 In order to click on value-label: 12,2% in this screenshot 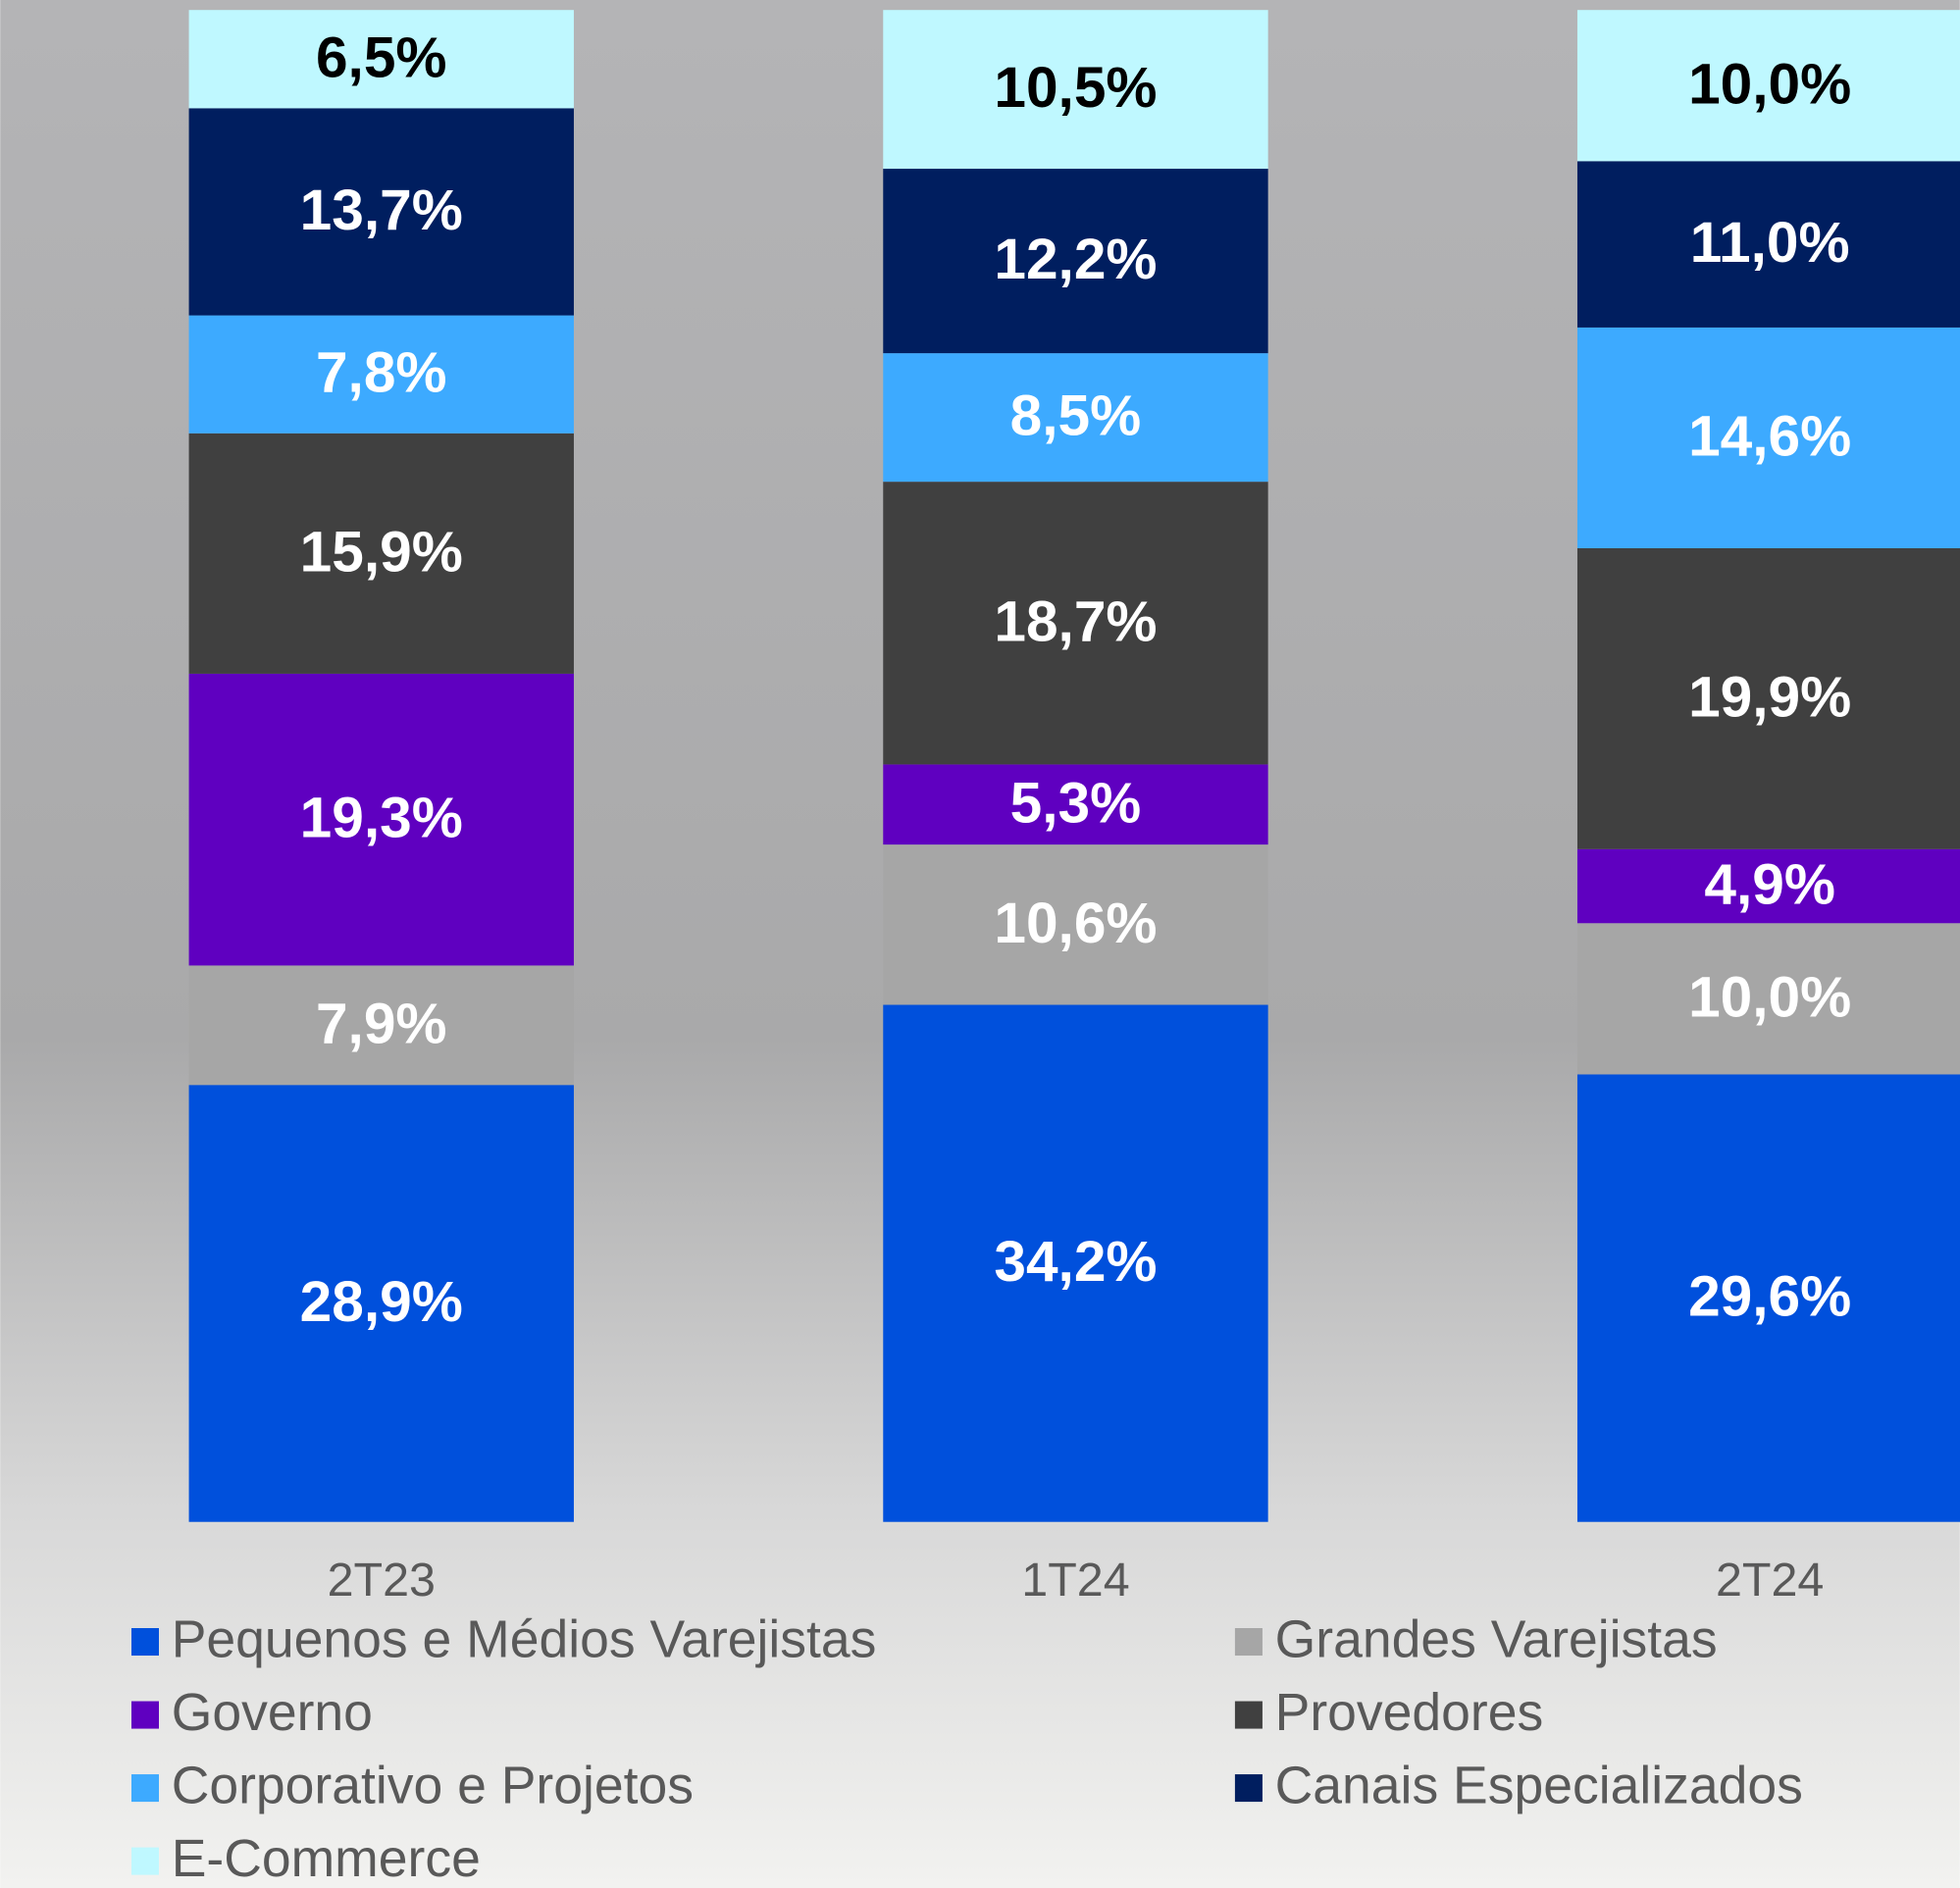, I will do `click(1075, 259)`.